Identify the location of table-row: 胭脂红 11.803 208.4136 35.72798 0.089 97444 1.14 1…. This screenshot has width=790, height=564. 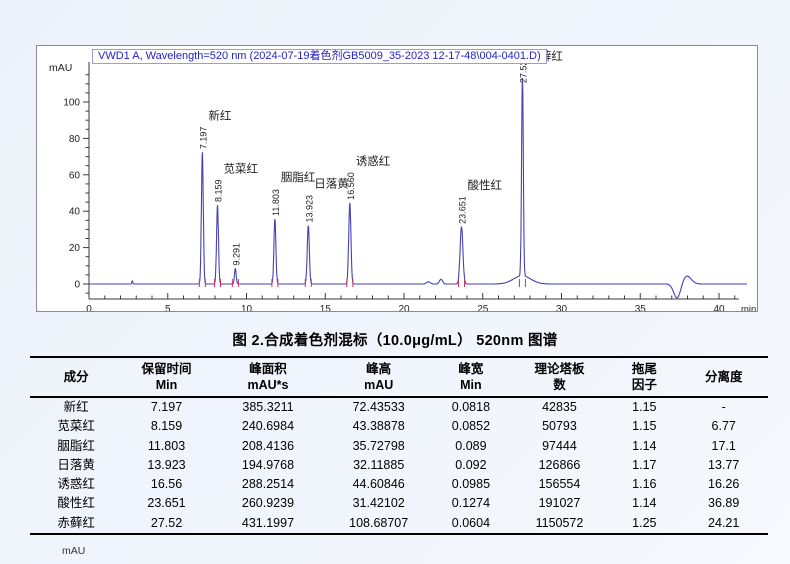
(399, 446).